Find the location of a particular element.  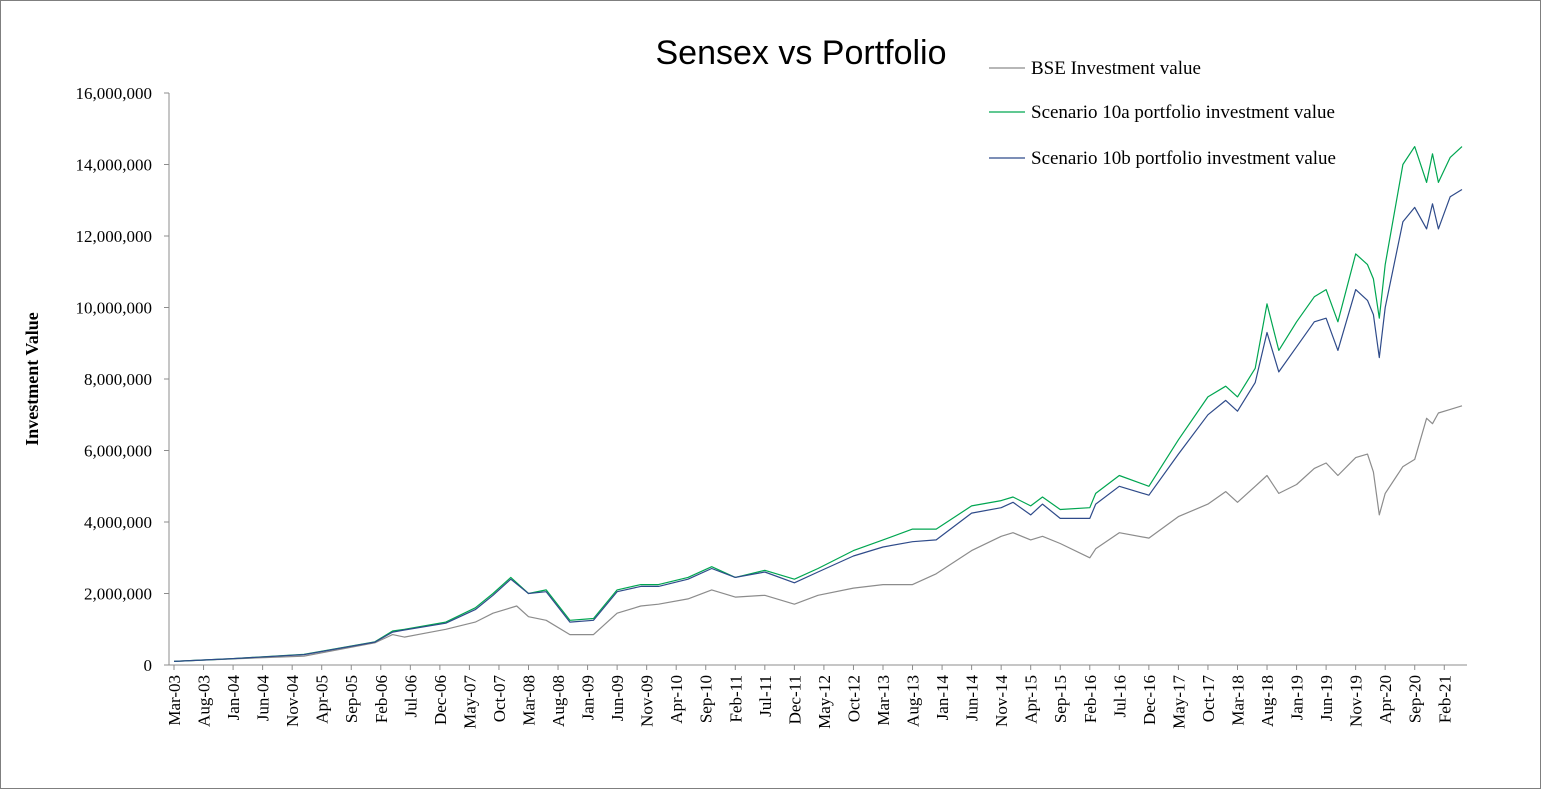

x-tick-label: Sep-15 is located at coordinates (1060, 699).